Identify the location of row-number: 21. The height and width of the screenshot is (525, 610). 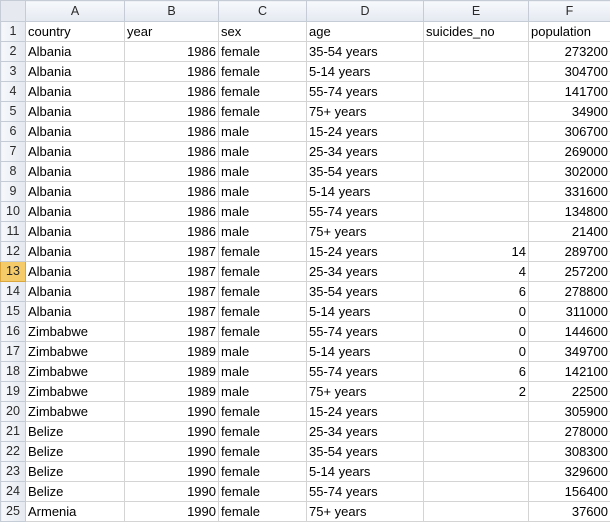
(13, 431).